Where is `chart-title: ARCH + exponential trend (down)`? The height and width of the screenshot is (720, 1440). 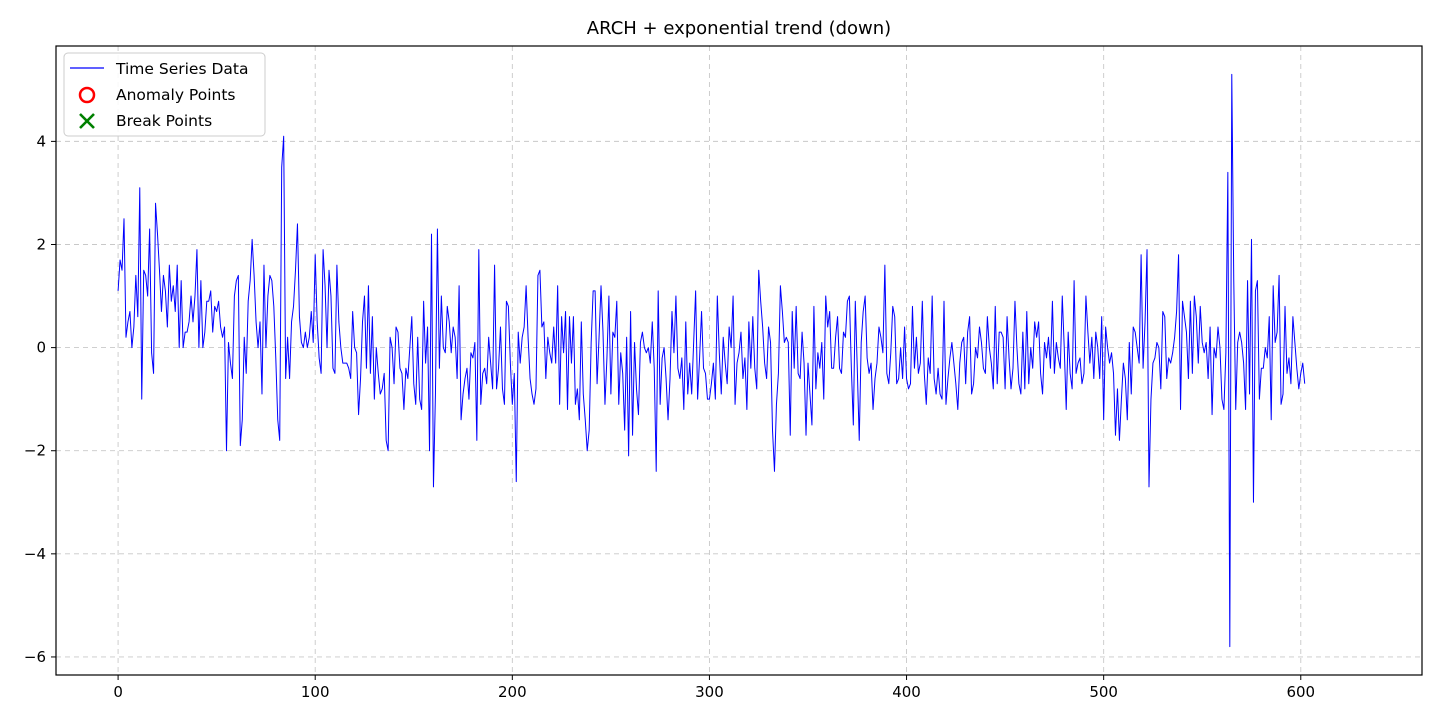
chart-title: ARCH + exponential trend (down) is located at coordinates (739, 28).